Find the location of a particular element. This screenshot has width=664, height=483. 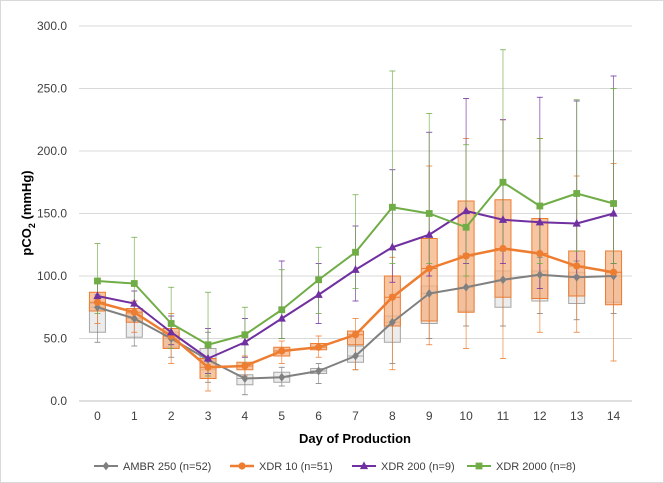

x-axis-title: Day of Production is located at coordinates (355, 438).